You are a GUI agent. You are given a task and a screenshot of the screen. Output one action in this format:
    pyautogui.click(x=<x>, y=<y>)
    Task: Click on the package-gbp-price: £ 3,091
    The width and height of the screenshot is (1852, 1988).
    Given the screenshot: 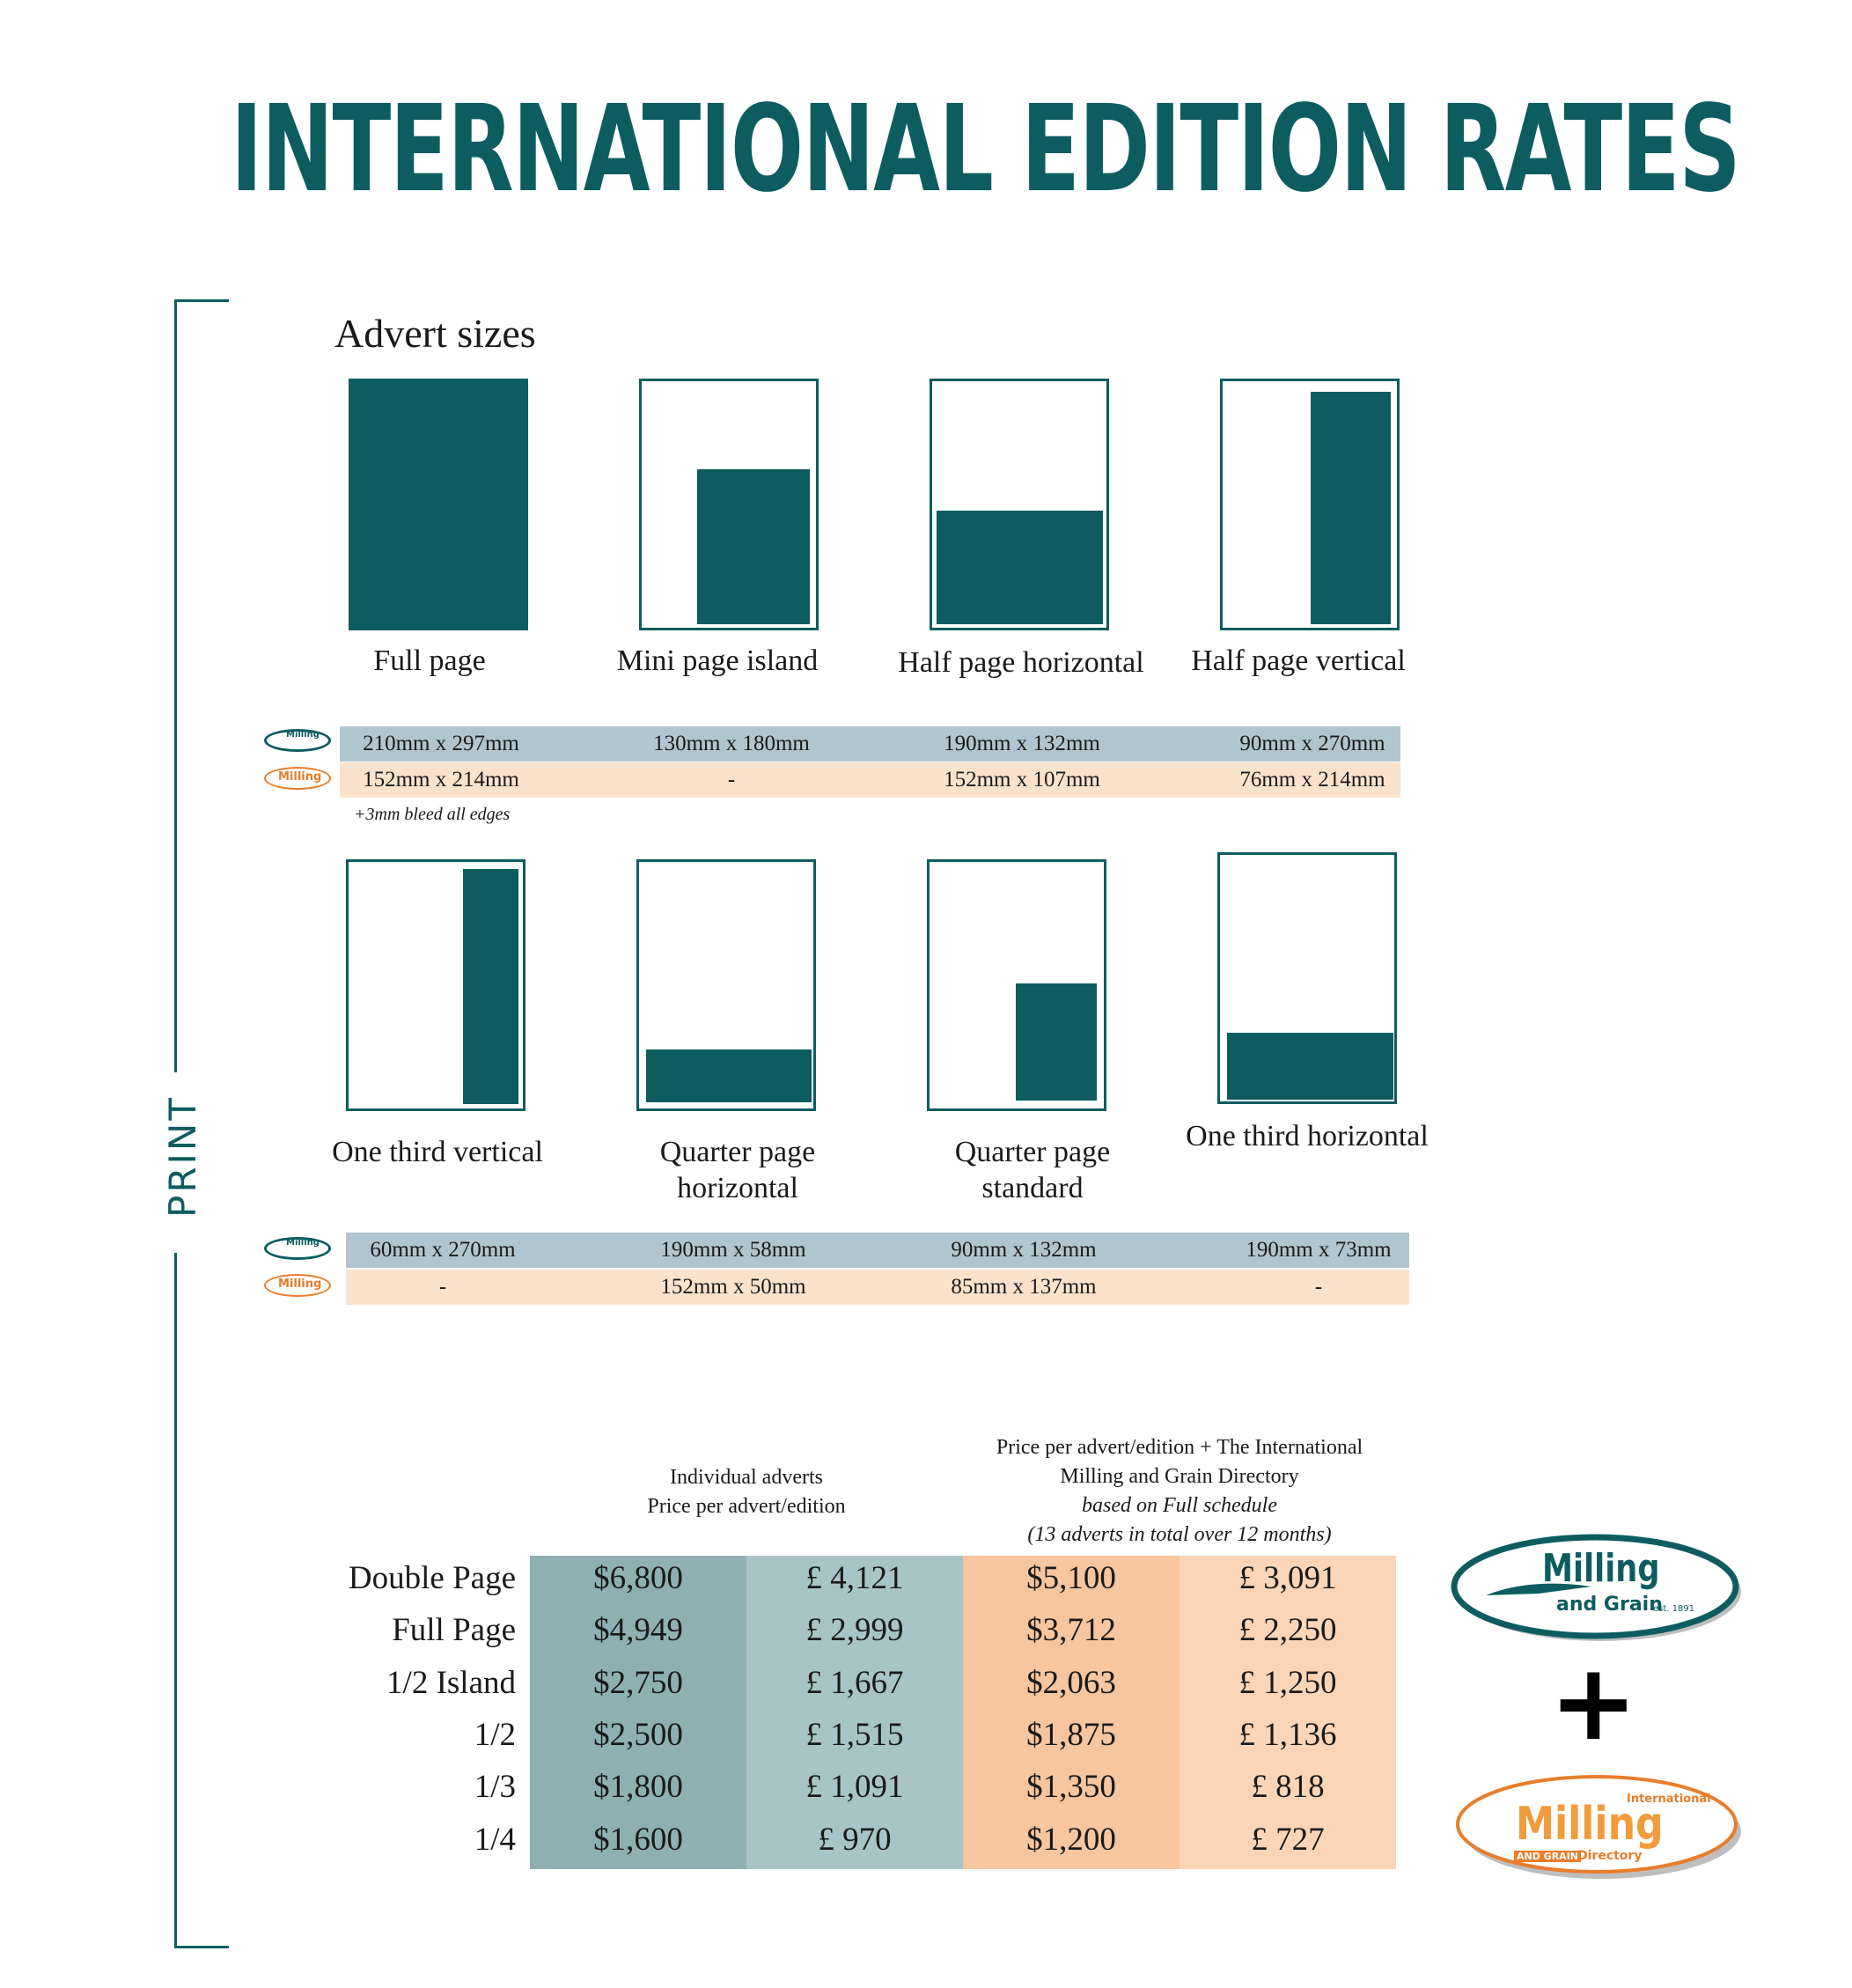 What is the action you would take?
    pyautogui.click(x=1287, y=1578)
    